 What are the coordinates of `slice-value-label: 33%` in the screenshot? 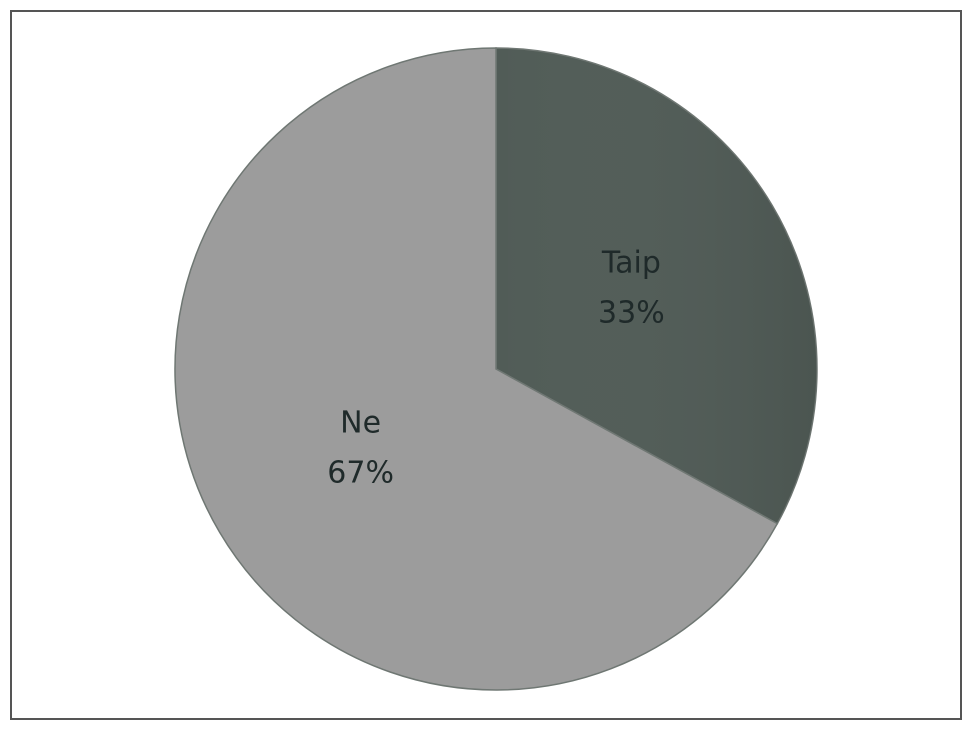 It's located at (631, 312).